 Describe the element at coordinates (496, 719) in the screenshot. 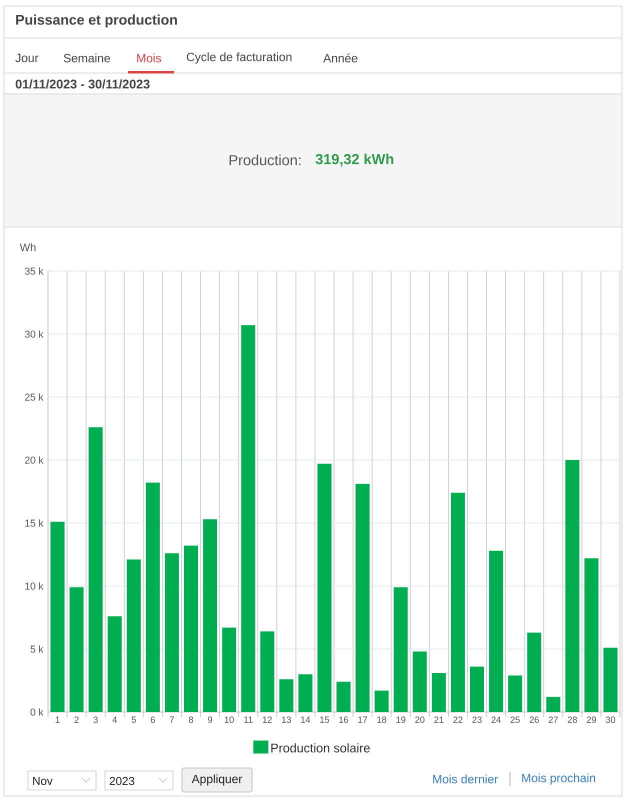

I see `x-tick-label: 24` at that location.